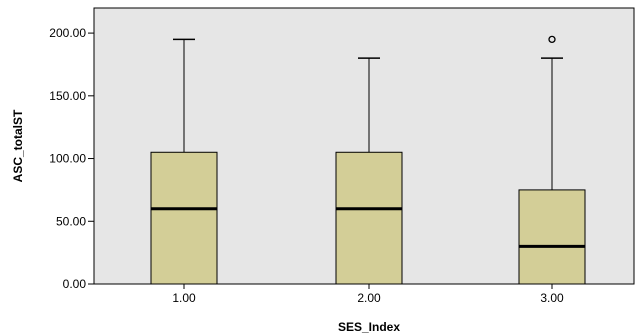  What do you see at coordinates (369, 327) in the screenshot?
I see `x-axis-title: SES_Index` at bounding box center [369, 327].